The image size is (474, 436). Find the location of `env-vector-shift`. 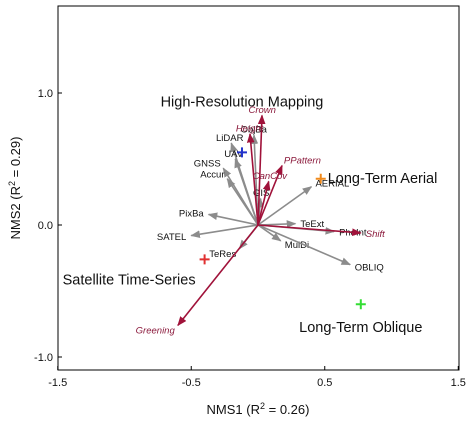

env-vector-shift is located at coordinates (309, 230).